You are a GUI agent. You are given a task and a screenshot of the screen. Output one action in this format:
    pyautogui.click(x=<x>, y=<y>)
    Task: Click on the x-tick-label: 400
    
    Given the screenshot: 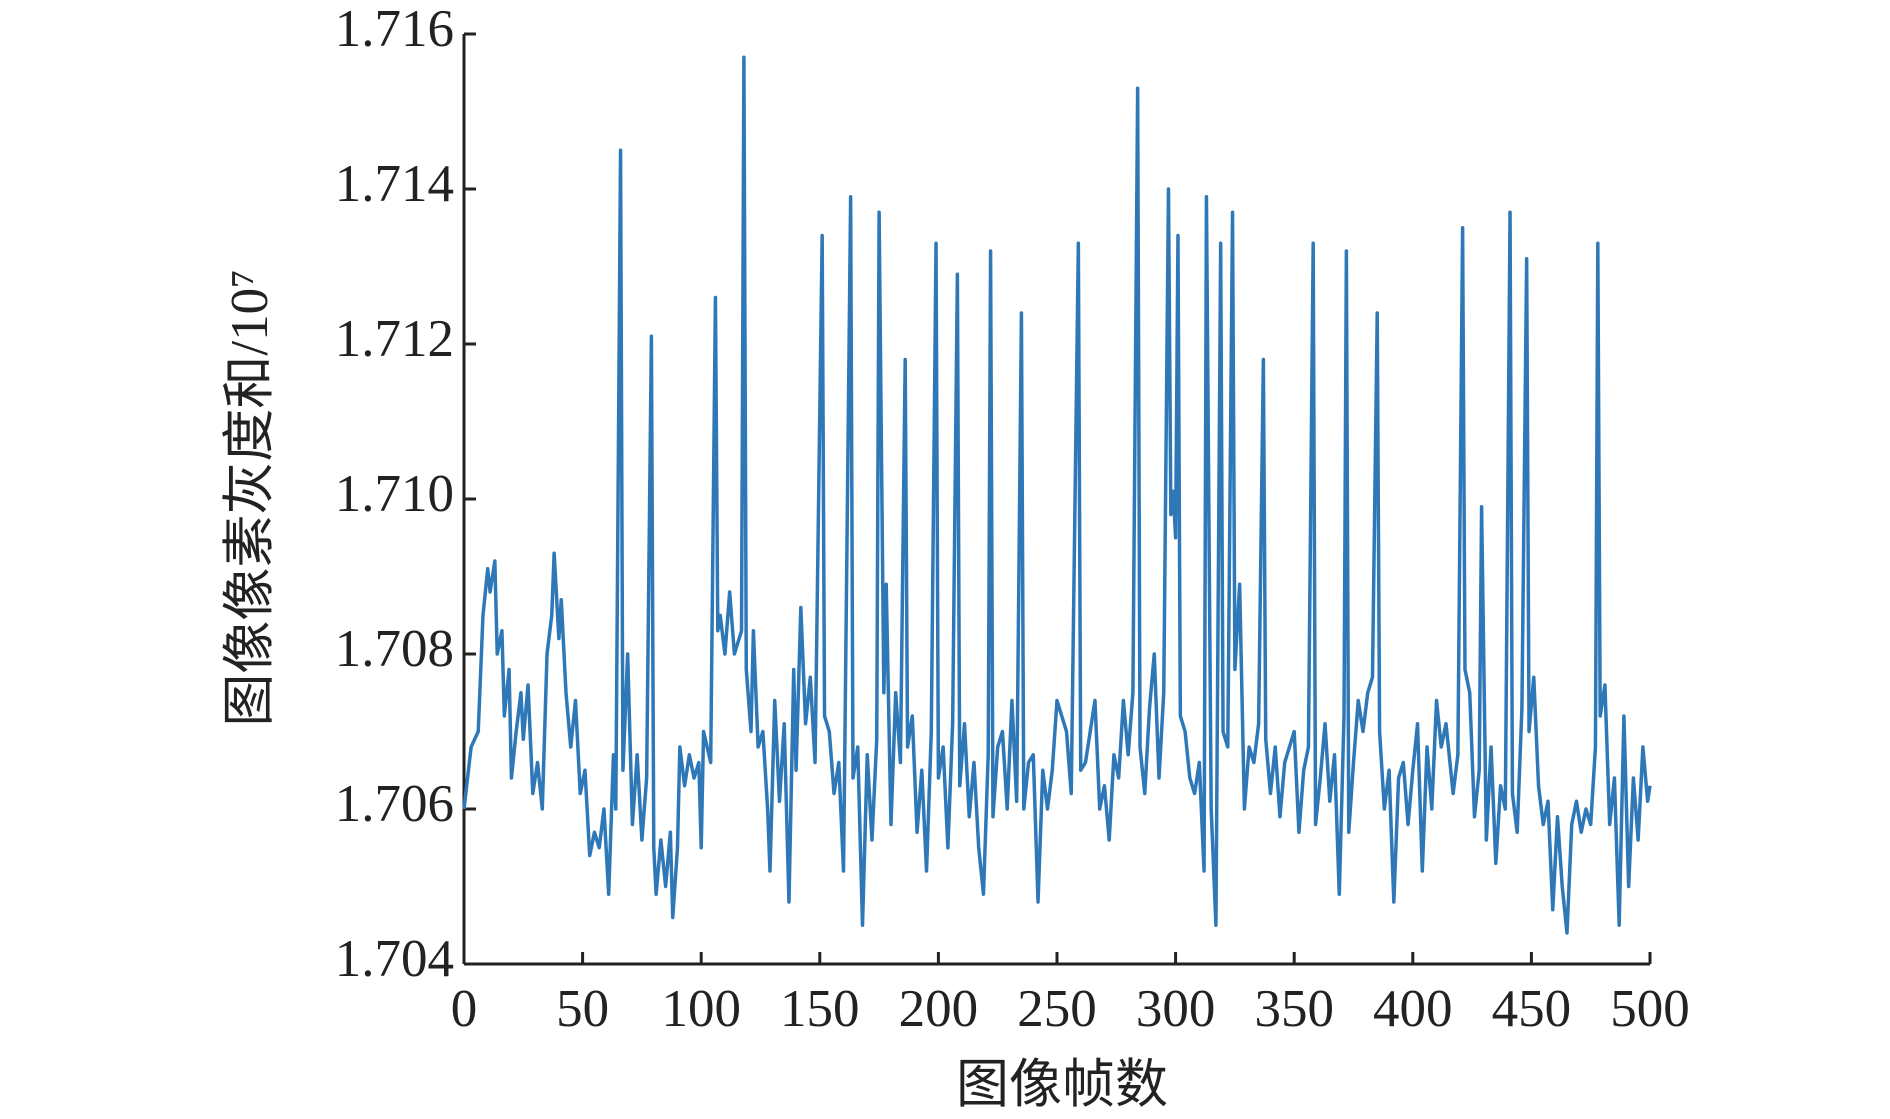 What is the action you would take?
    pyautogui.click(x=1413, y=1009)
    